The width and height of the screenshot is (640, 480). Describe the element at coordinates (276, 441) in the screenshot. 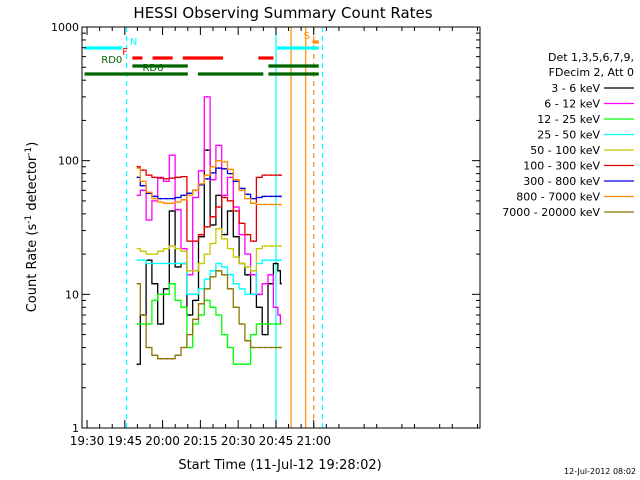

I see `x-tick-label-5: 20:45` at that location.